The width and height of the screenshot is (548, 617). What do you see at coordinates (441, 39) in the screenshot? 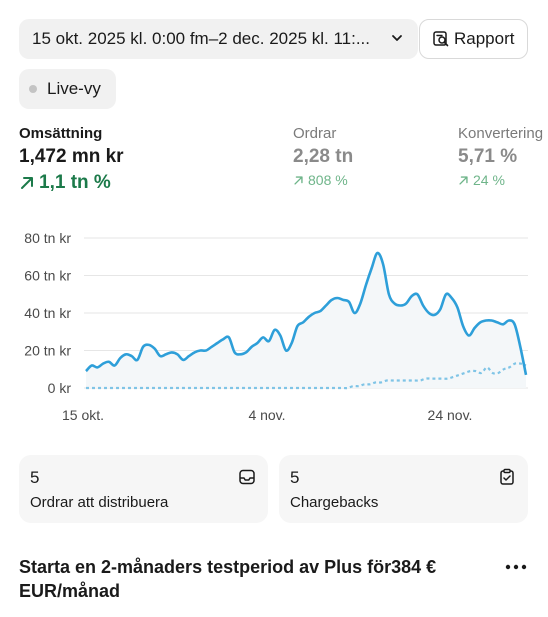
I see `report-search-icon` at bounding box center [441, 39].